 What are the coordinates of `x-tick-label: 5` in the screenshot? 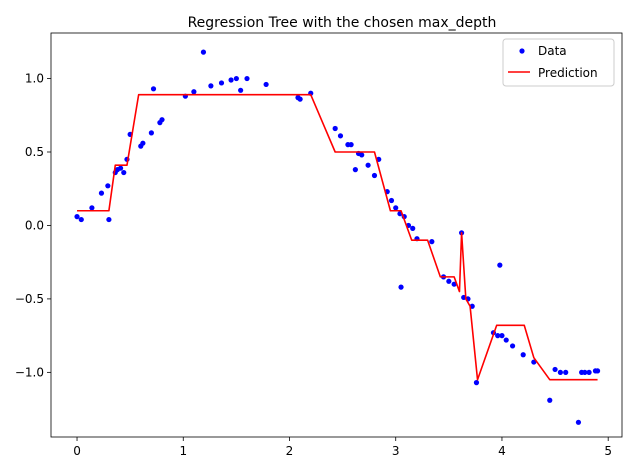 It's located at (608, 451).